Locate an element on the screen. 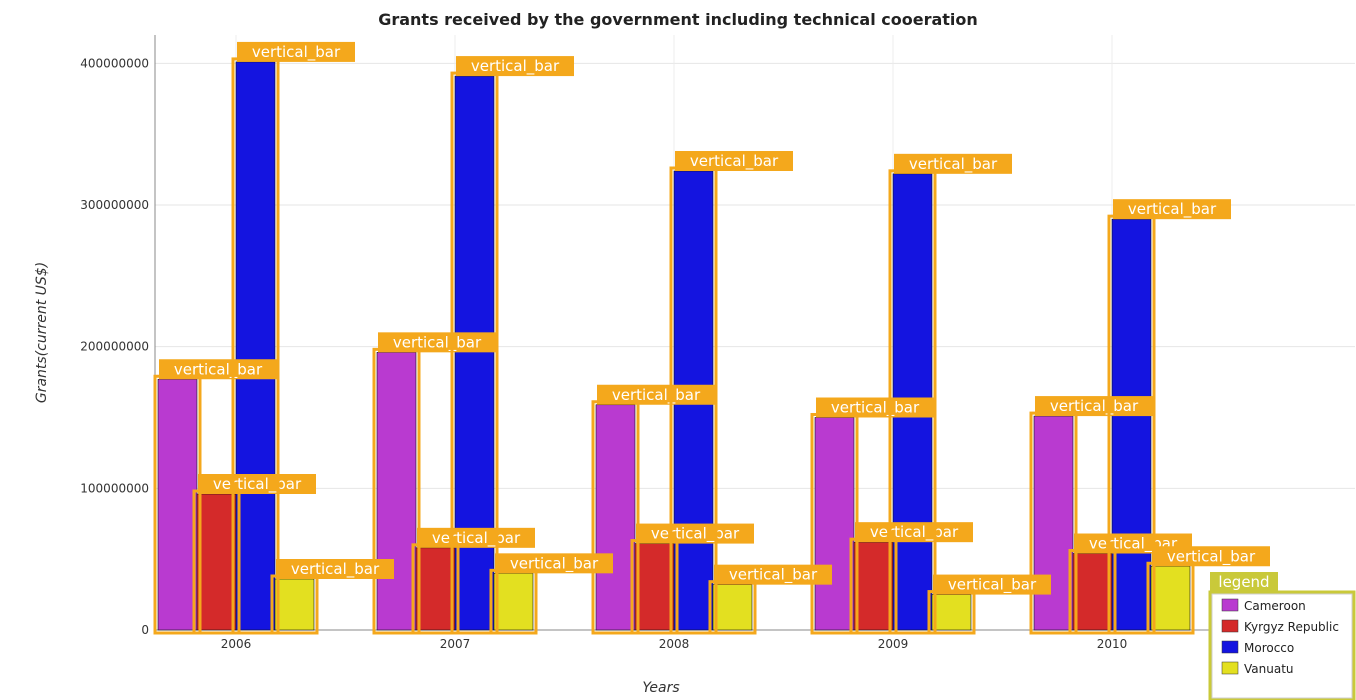 The height and width of the screenshot is (700, 1356). bar-kyrgyz-republic-2010 is located at coordinates (1092, 592).